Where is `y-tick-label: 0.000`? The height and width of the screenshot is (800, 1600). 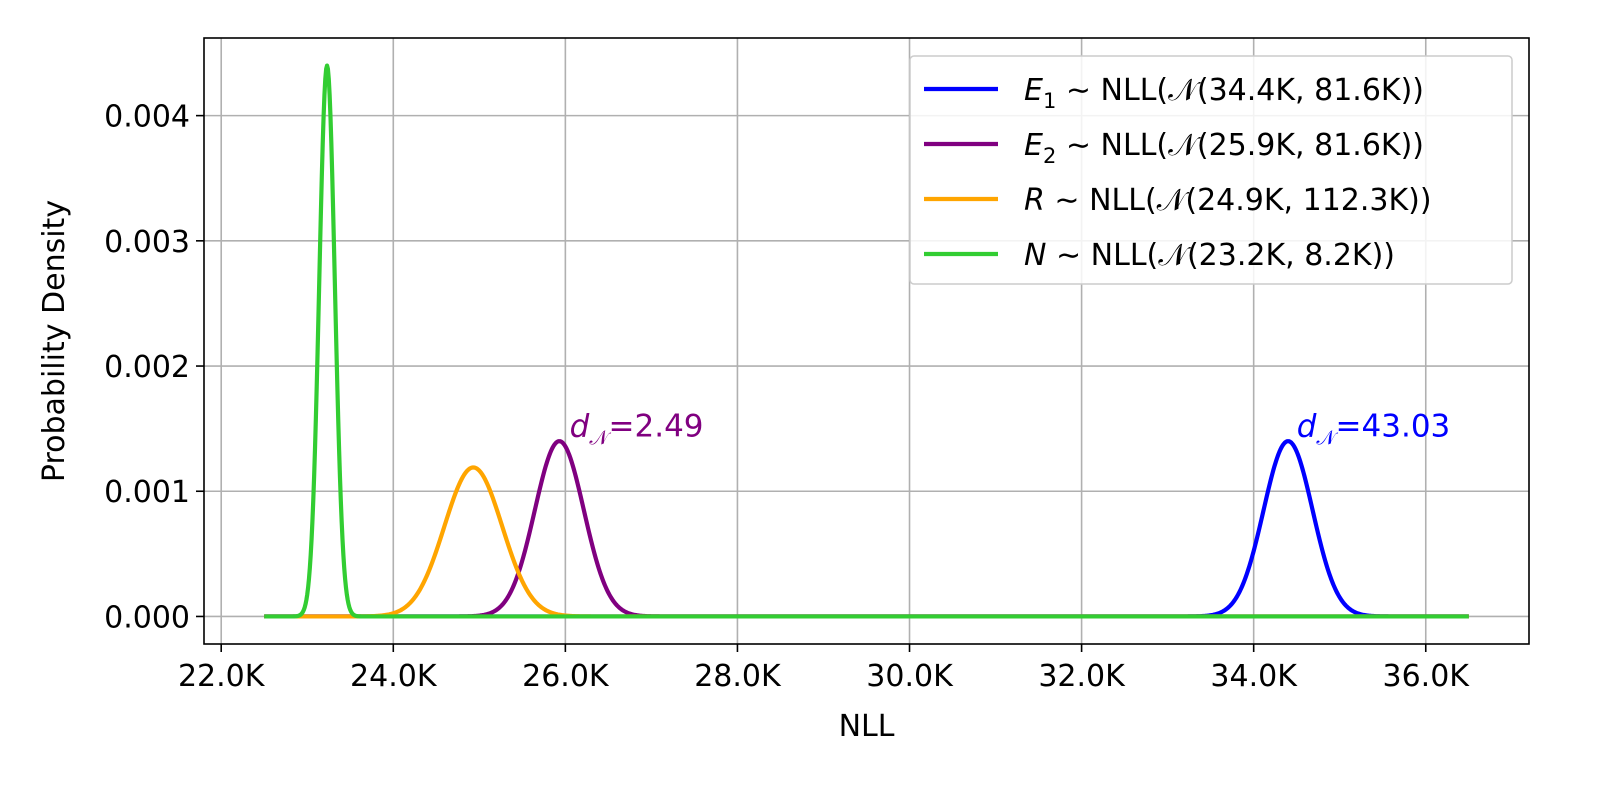
y-tick-label: 0.000 is located at coordinates (147, 617).